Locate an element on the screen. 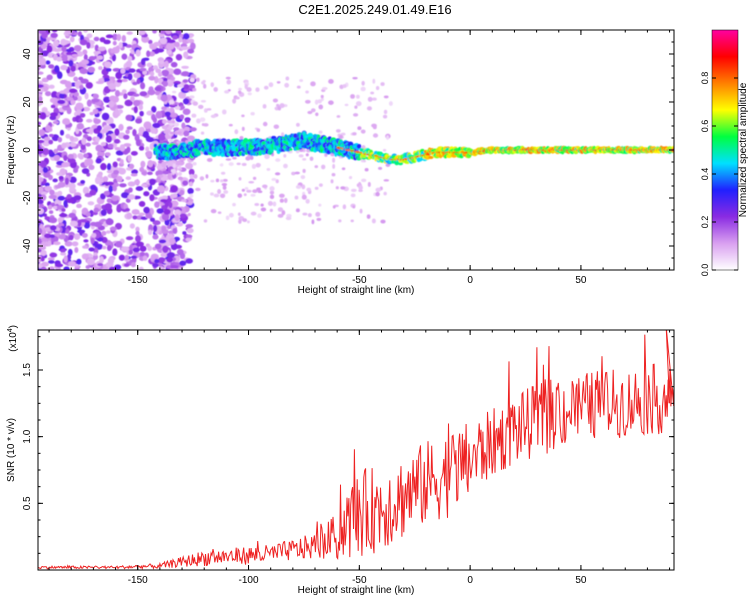 This screenshot has width=750, height=600. colorbar-ticks: 0.0 0.2 0.4 0.6 0.8 is located at coordinates (719, 174).